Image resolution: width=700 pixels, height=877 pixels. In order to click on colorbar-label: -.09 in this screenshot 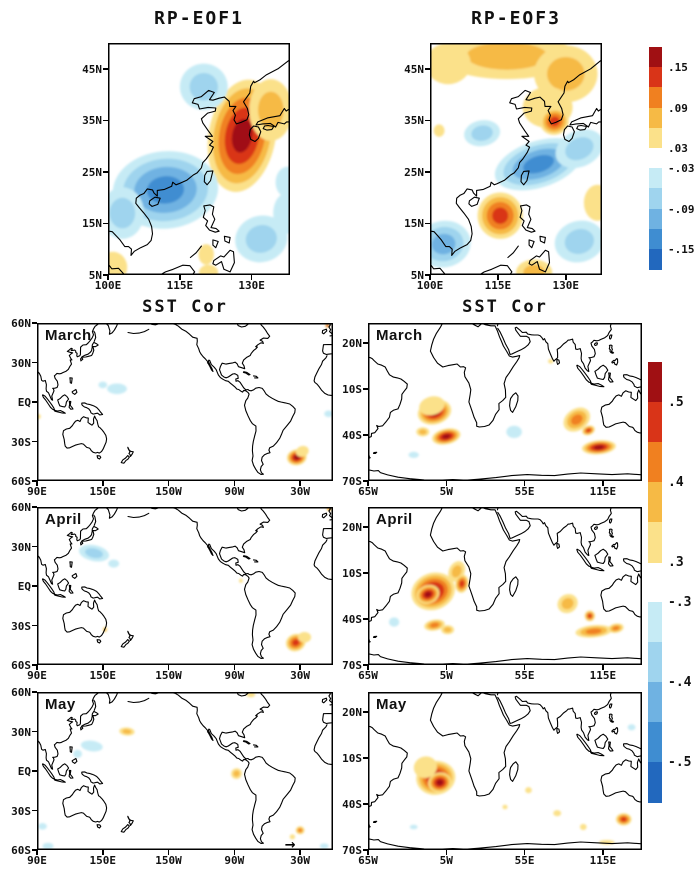, I will do `click(681, 209)`.